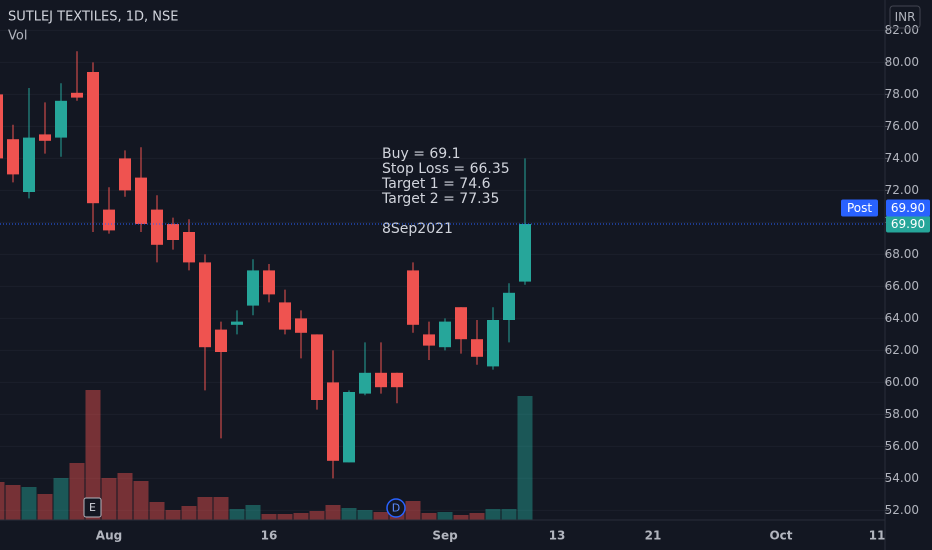  Describe the element at coordinates (266, 455) in the screenshot. I see `volume-pane` at that location.